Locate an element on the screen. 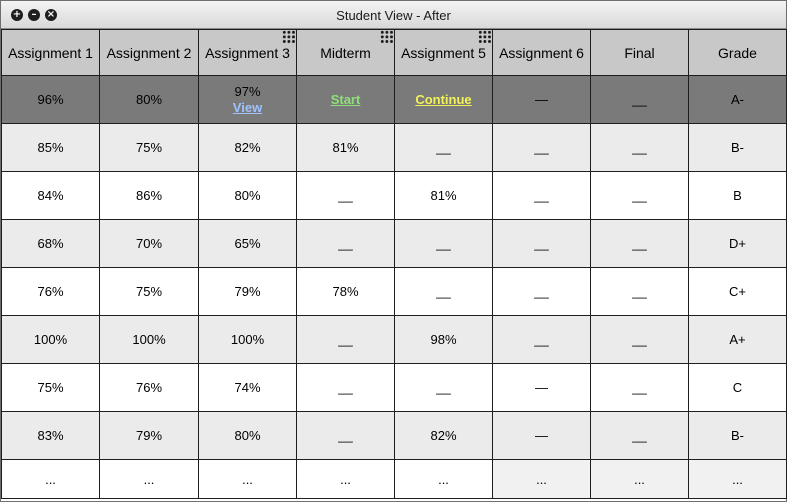 This screenshot has height=502, width=787. view-link: View is located at coordinates (247, 107).